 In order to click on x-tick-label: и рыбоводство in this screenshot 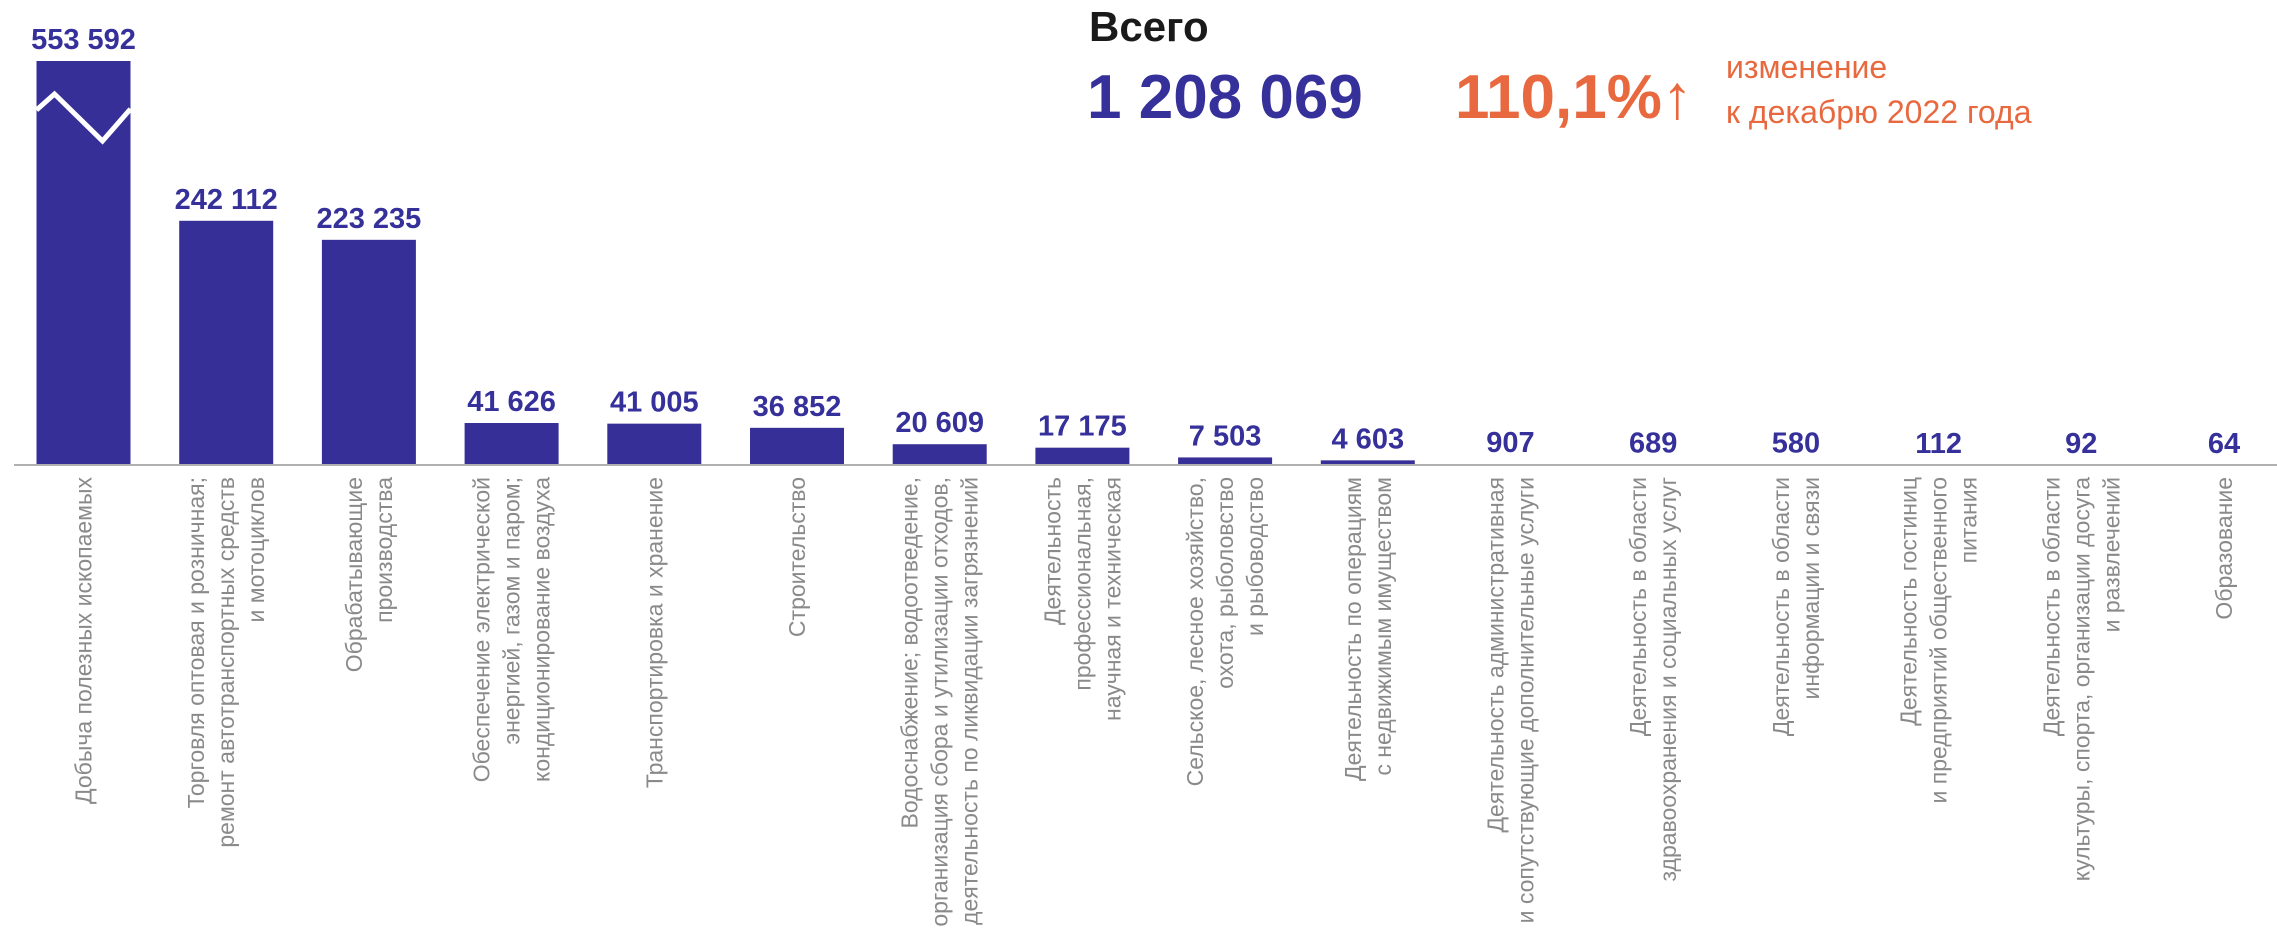, I will do `click(1255, 556)`.